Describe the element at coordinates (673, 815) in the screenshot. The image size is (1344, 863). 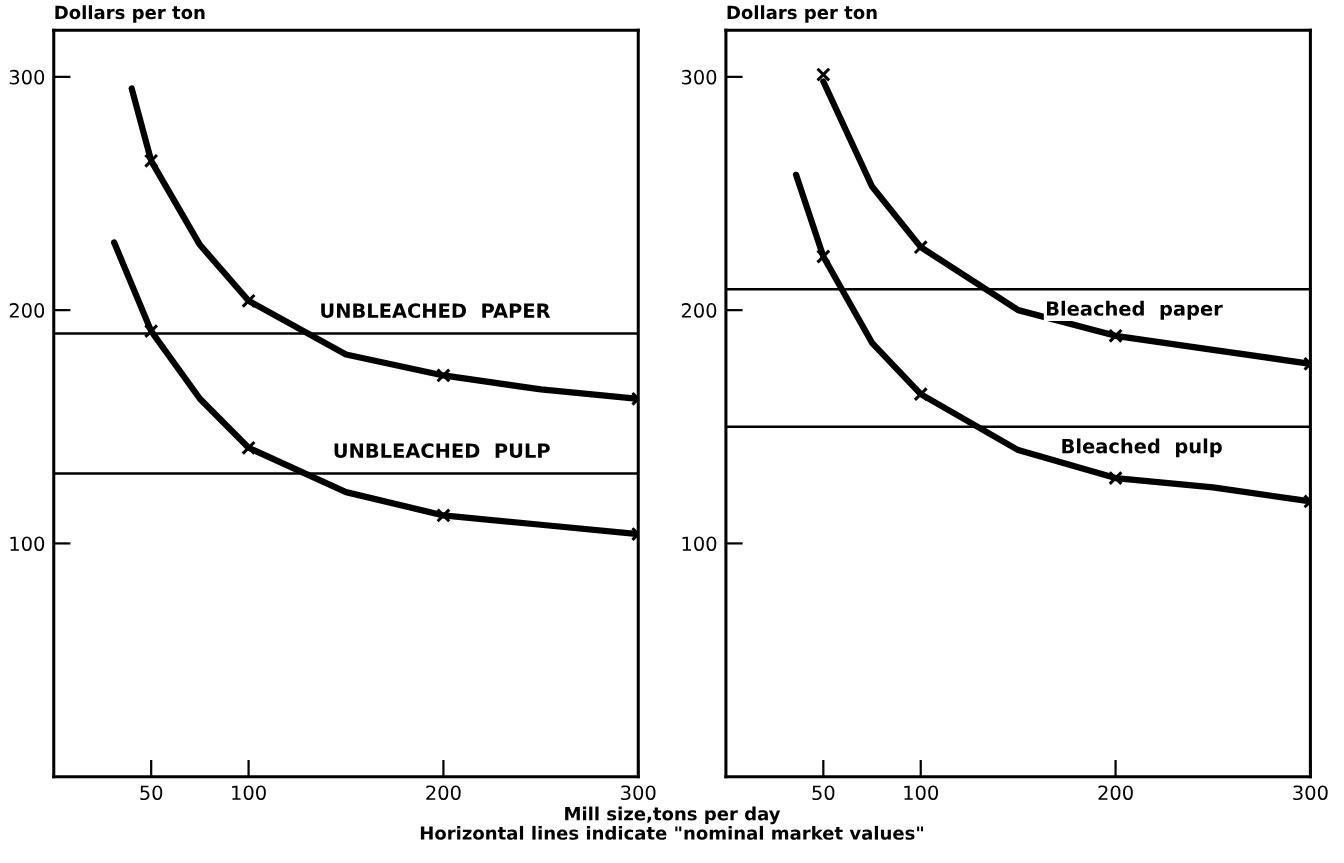
I see `x-axis-title: Mill size,tons per day` at that location.